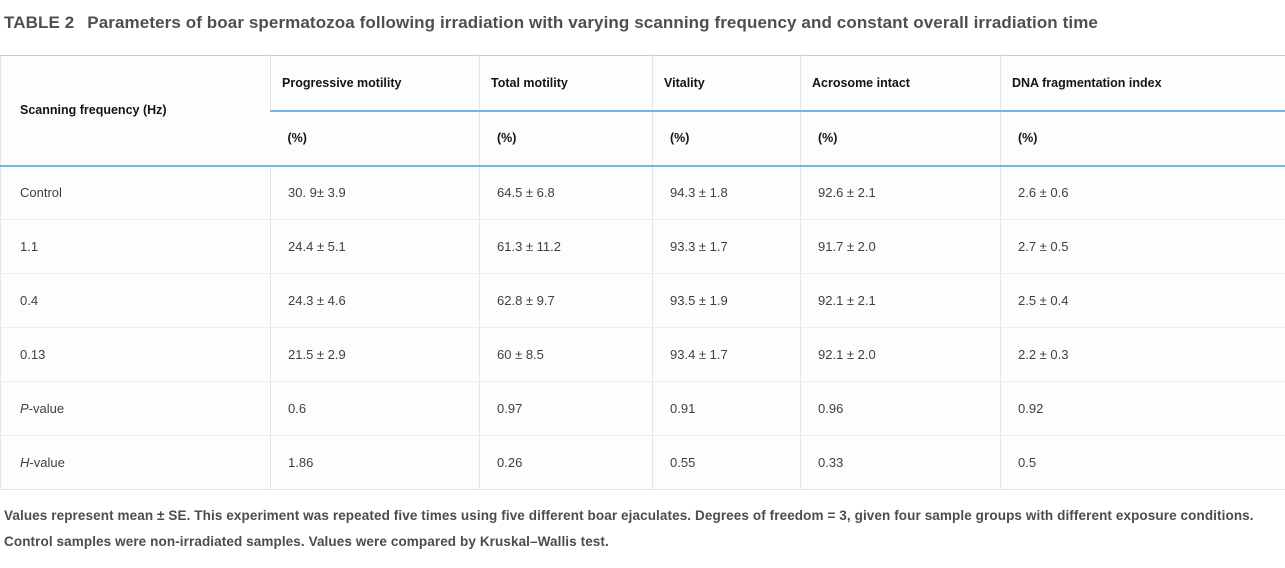  I want to click on row-label: 1.1, so click(135, 246).